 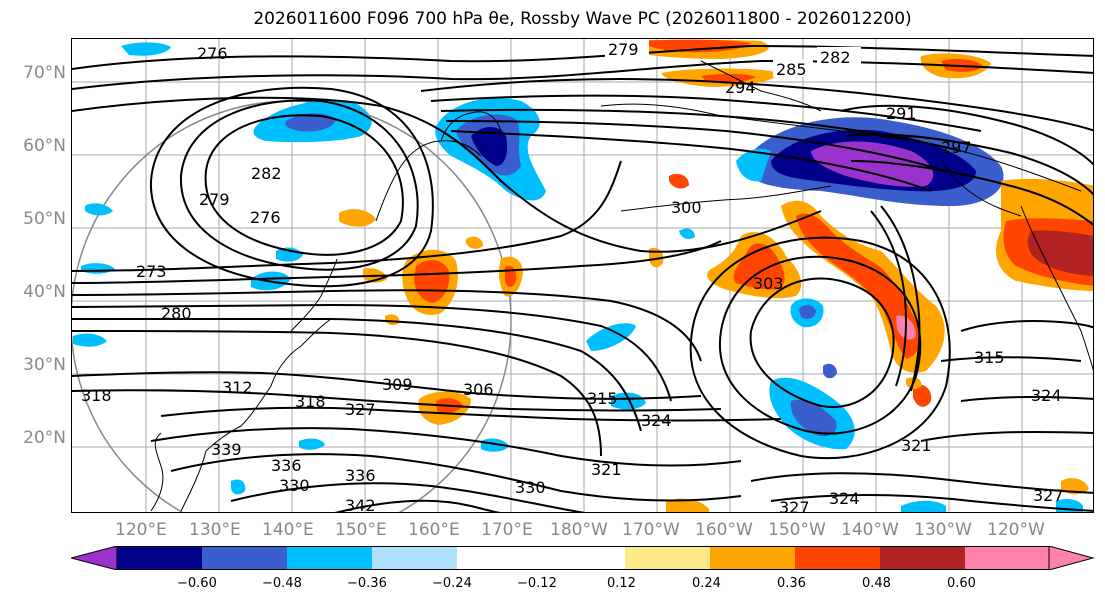 What do you see at coordinates (367, 583) in the screenshot?
I see `colorbar-tick: −0.36` at bounding box center [367, 583].